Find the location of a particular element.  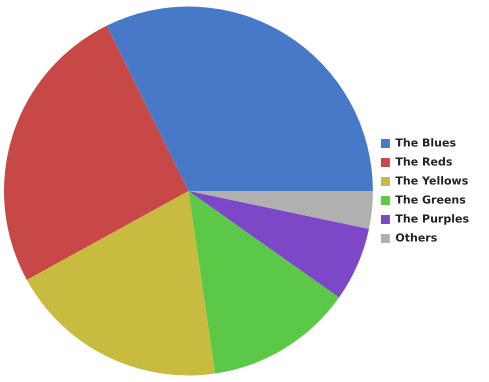

legend-label: The Yellows is located at coordinates (432, 181).